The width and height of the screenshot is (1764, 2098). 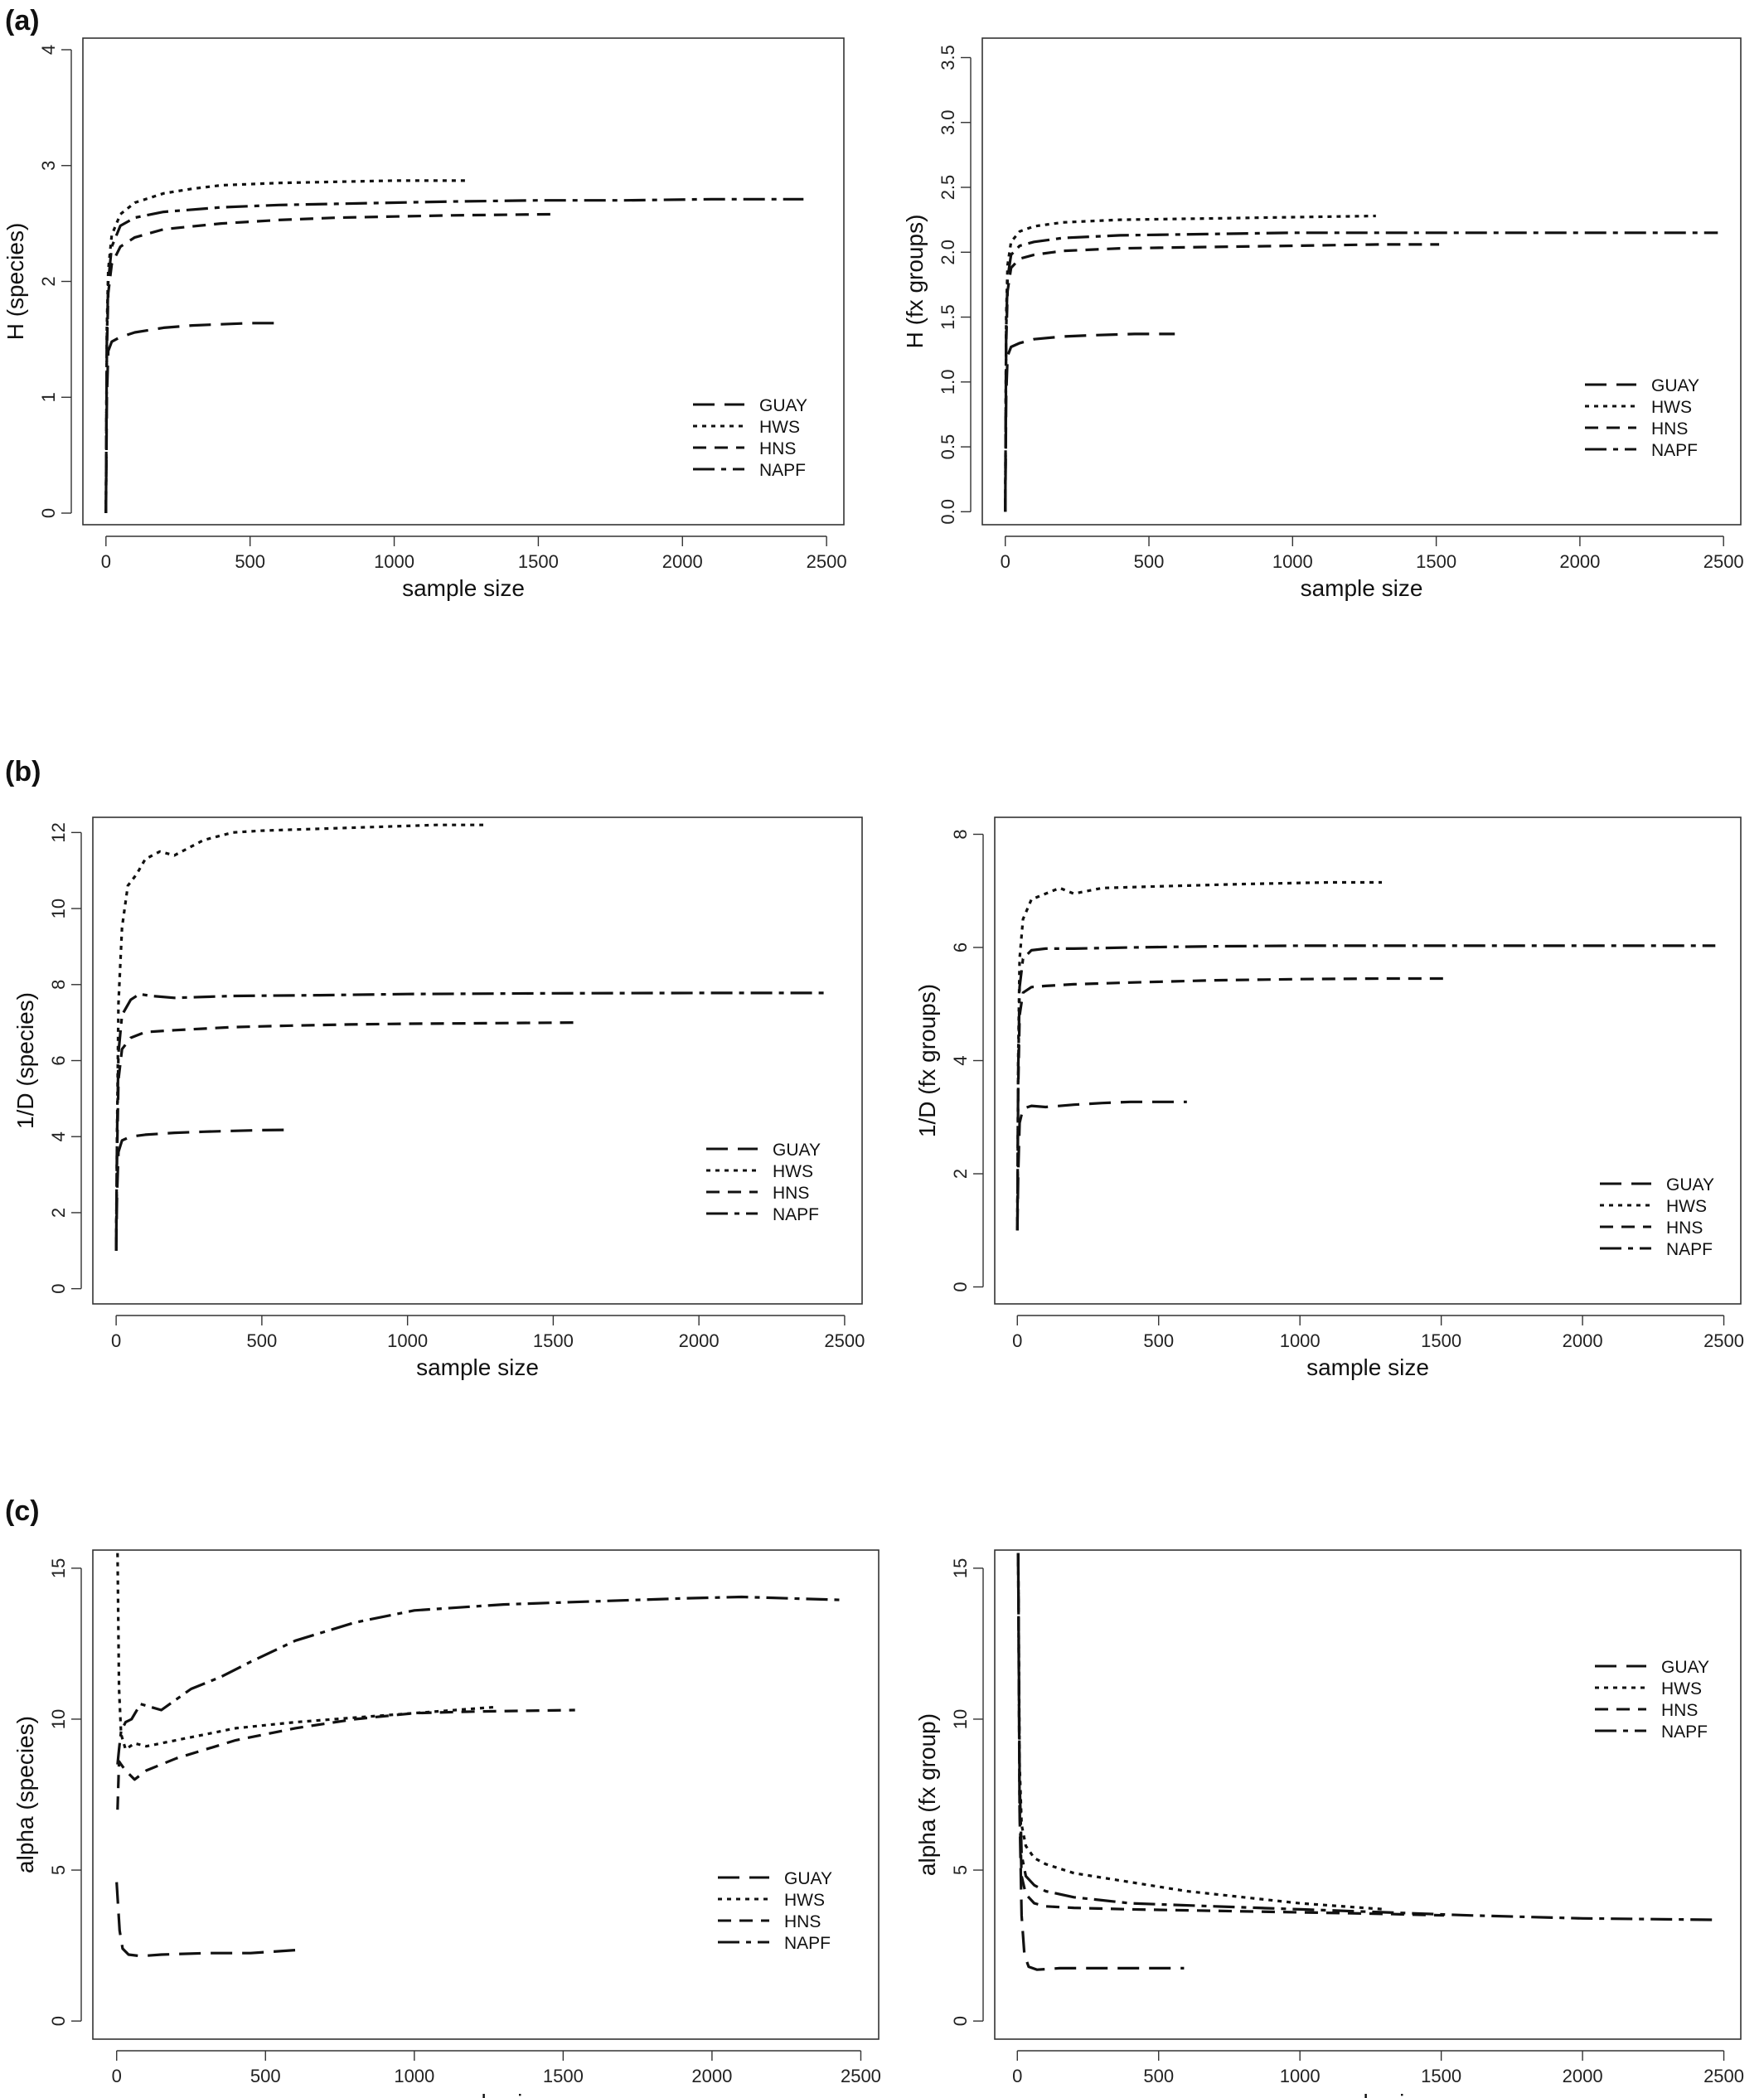 I want to click on y-tick-label: 1, so click(x=48, y=397).